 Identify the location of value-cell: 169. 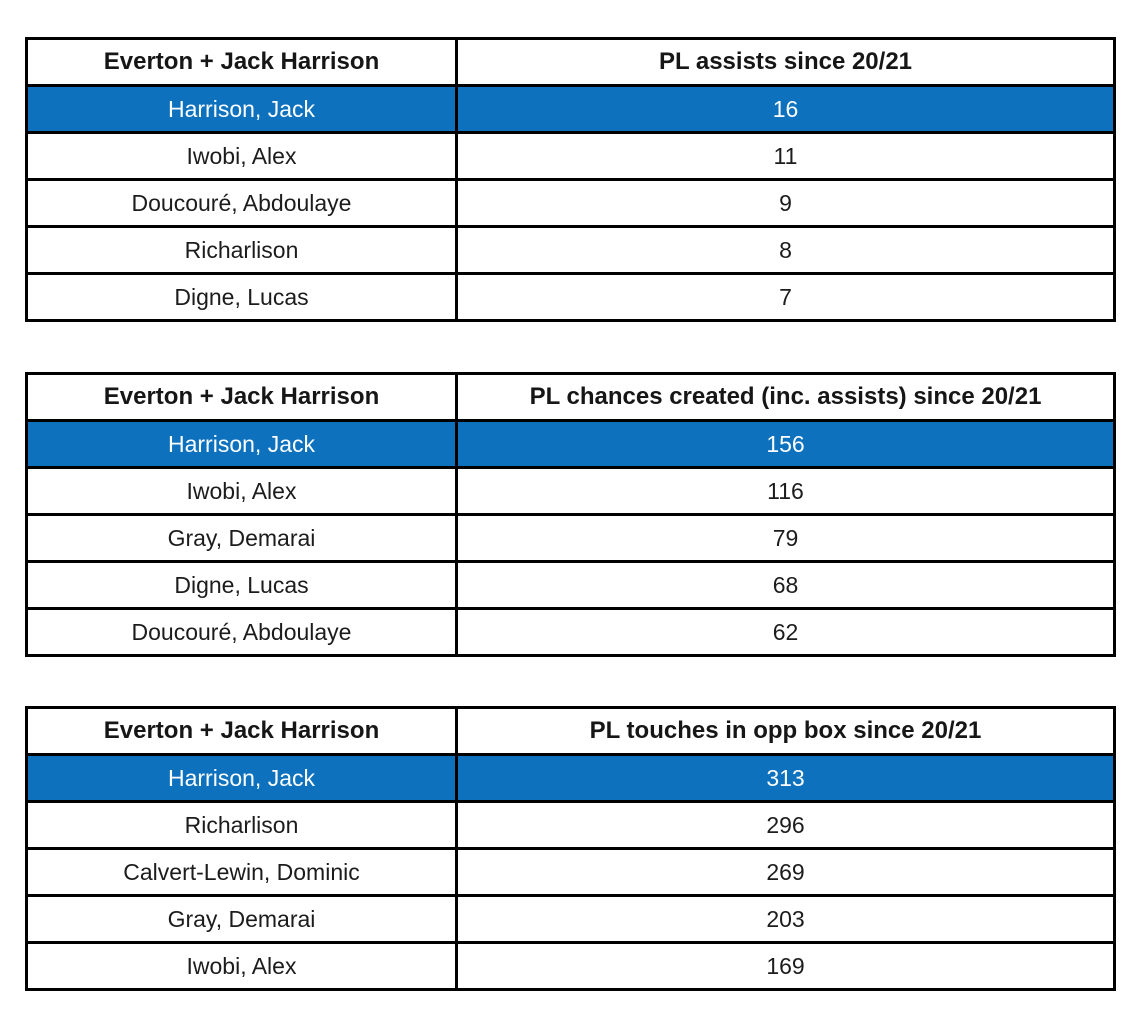
(785, 966).